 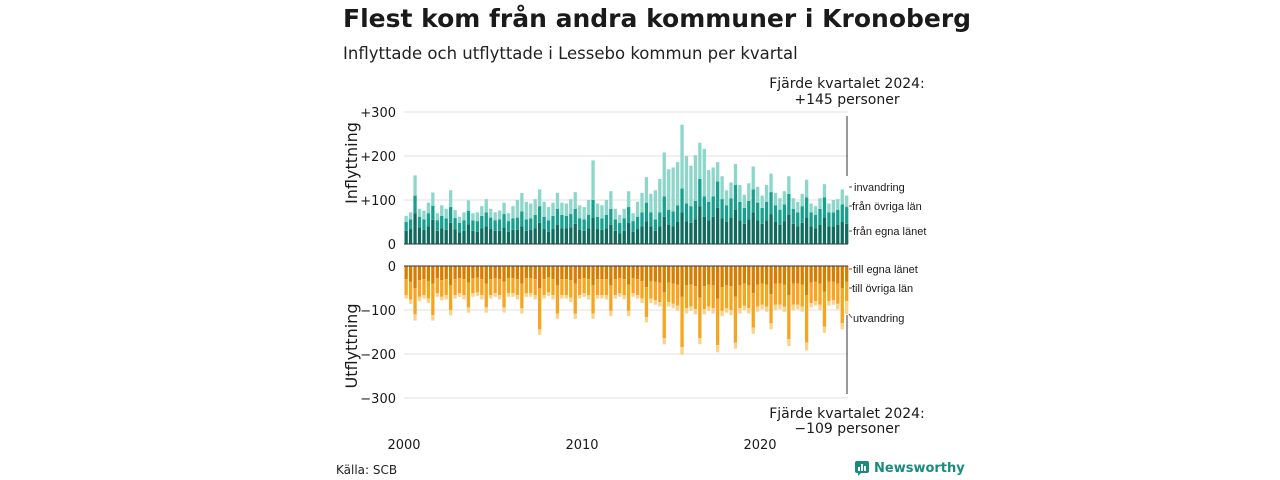 What do you see at coordinates (378, 355) in the screenshot?
I see `tick-ut-200: −200` at bounding box center [378, 355].